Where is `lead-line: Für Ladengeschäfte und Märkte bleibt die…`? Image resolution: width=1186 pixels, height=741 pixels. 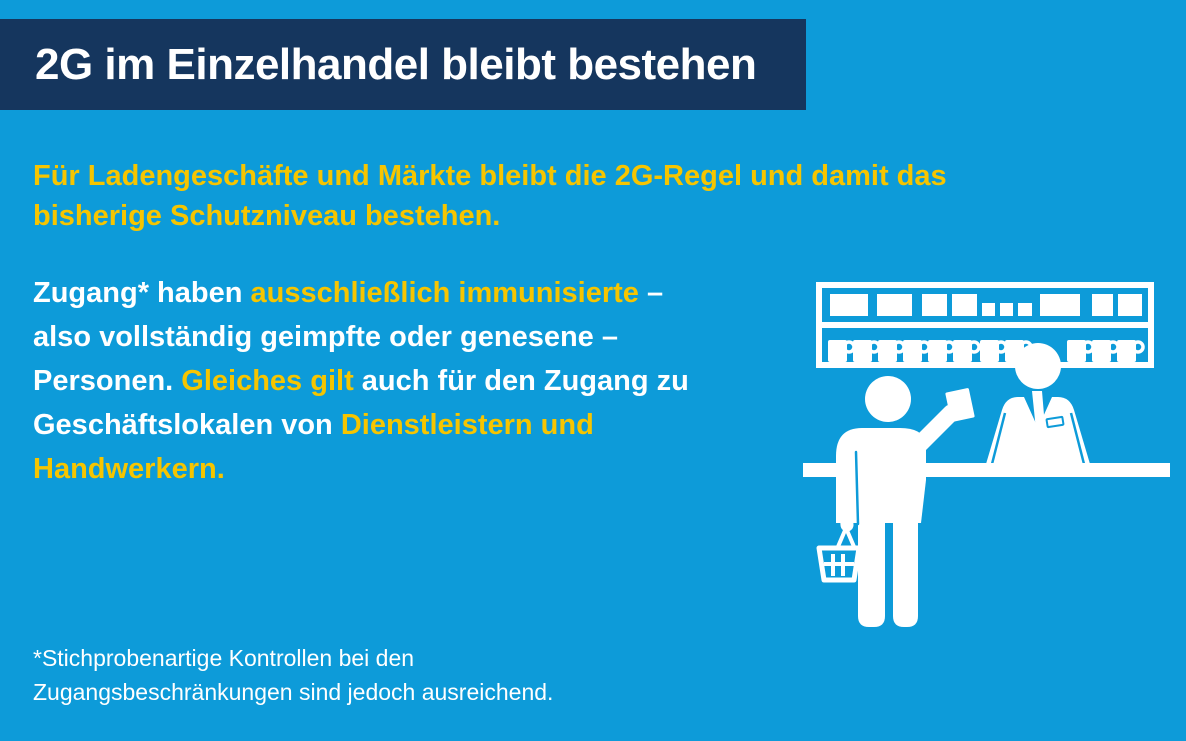 lead-line: Für Ladengeschäfte und Märkte bleibt die… is located at coordinates (490, 176).